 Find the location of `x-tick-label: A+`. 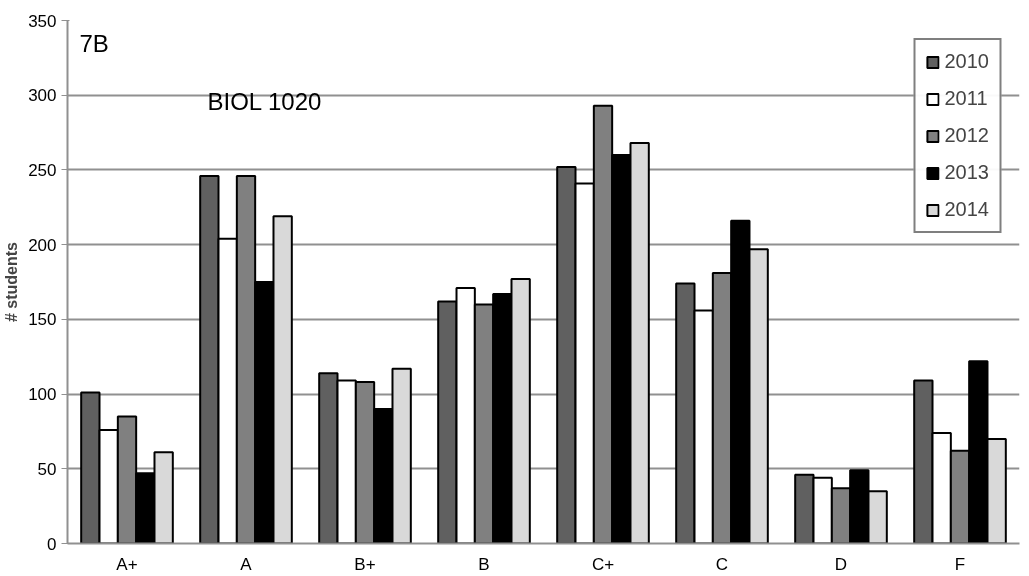

x-tick-label: A+ is located at coordinates (127, 564).